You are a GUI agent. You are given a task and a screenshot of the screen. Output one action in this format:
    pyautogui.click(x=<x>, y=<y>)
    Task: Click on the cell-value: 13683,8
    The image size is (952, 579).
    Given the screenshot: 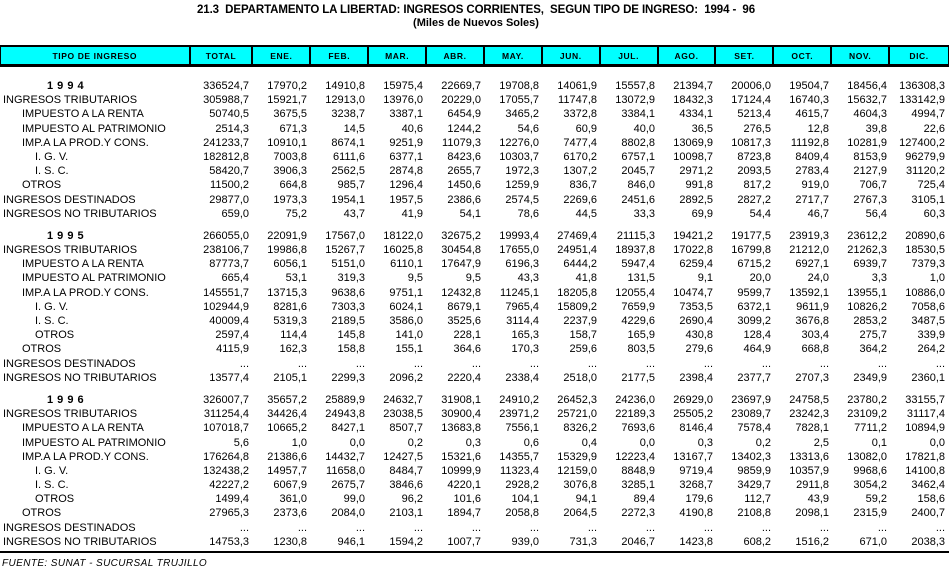 What is the action you would take?
    pyautogui.click(x=461, y=428)
    